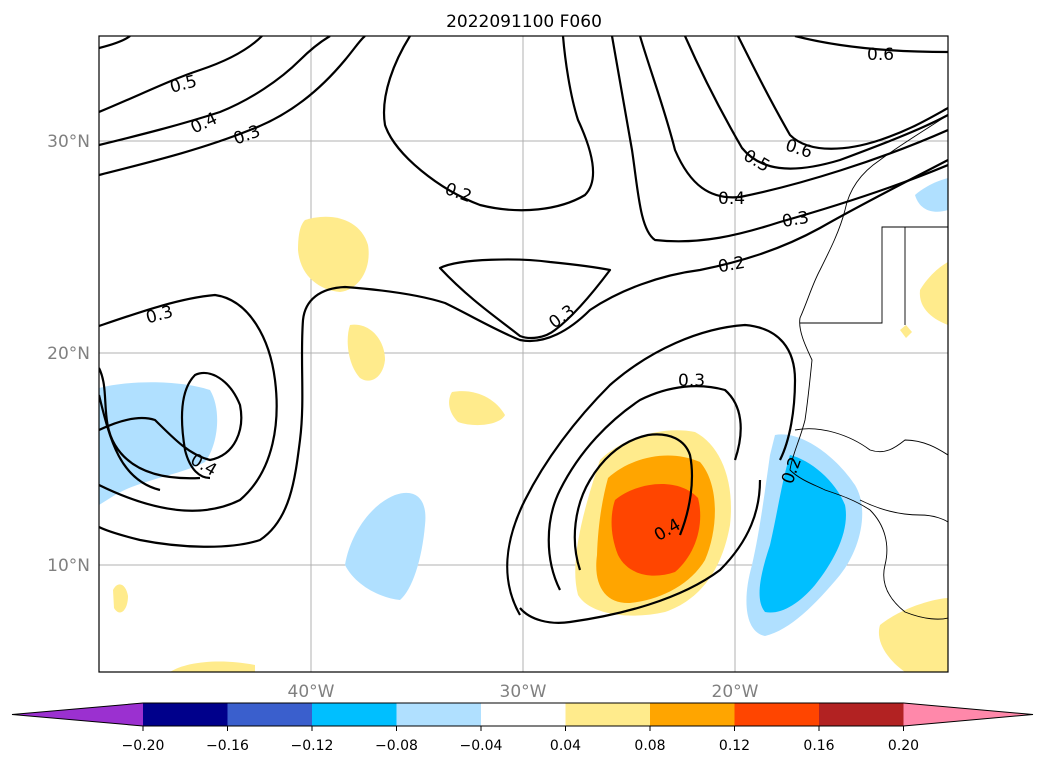 Image resolution: width=1047 pixels, height=765 pixels. Describe the element at coordinates (913, 635) in the screenshot. I see `positive-anomaly-e` at that location.